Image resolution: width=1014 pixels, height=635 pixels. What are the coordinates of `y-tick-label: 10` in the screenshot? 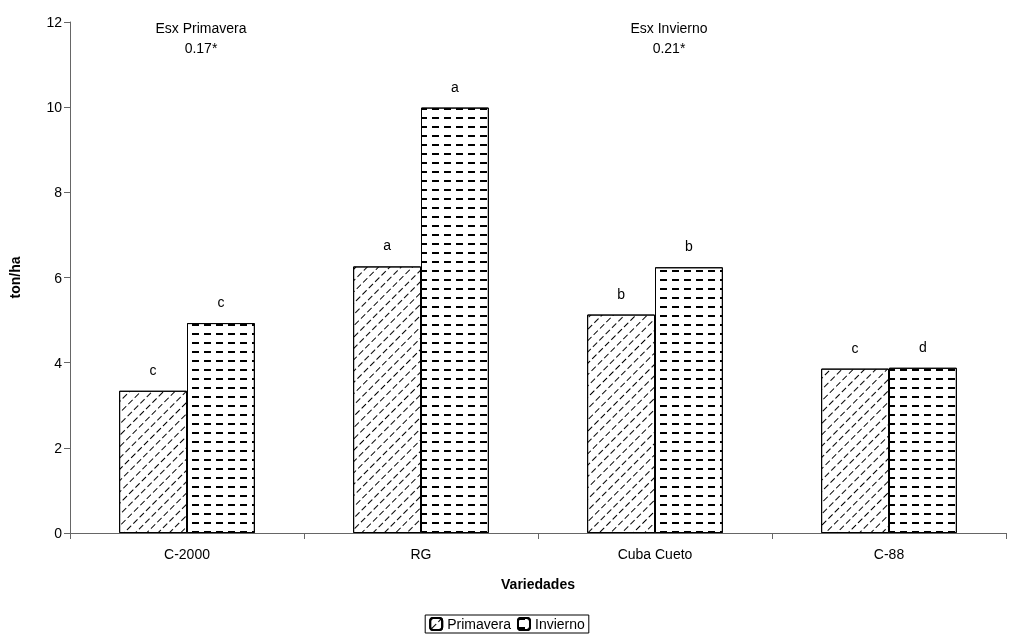 It's located at (54, 107).